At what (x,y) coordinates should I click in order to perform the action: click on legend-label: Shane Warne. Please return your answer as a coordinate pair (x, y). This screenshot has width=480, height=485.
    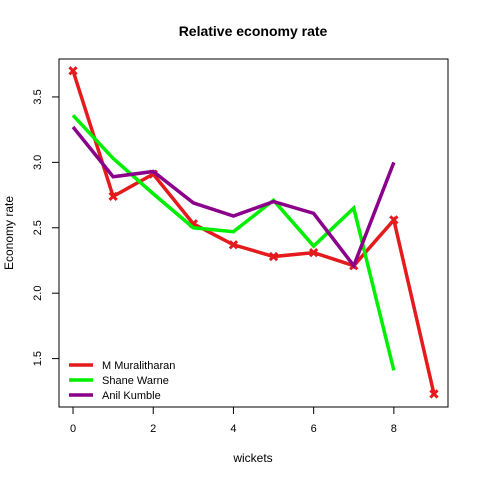
    Looking at the image, I should click on (135, 381).